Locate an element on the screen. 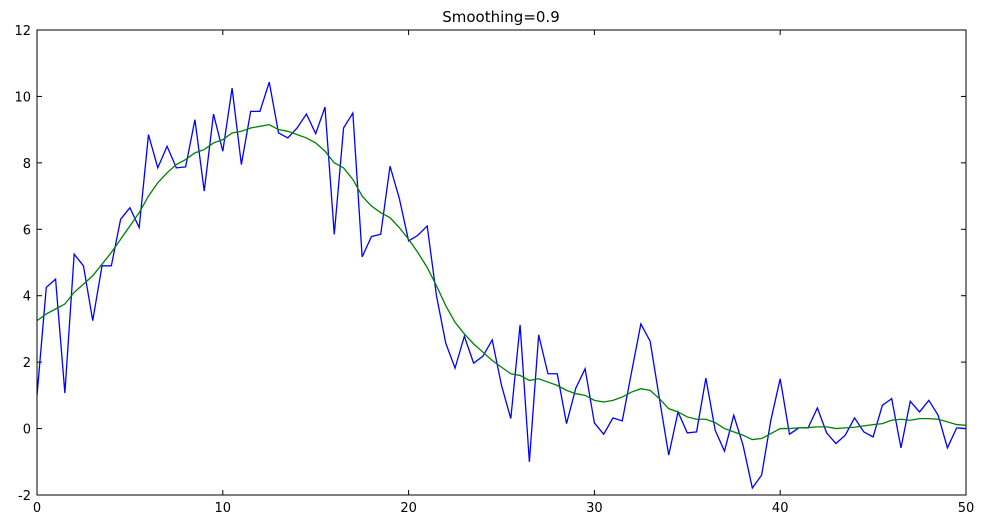 The image size is (984, 529). y-tick-label: 10 is located at coordinates (22, 97).